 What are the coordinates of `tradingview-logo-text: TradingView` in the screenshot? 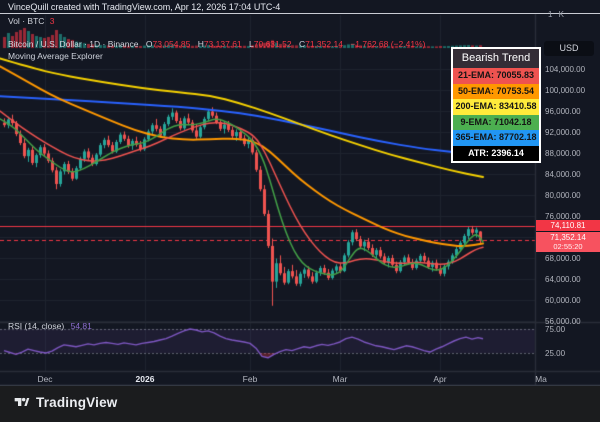 It's located at (77, 402).